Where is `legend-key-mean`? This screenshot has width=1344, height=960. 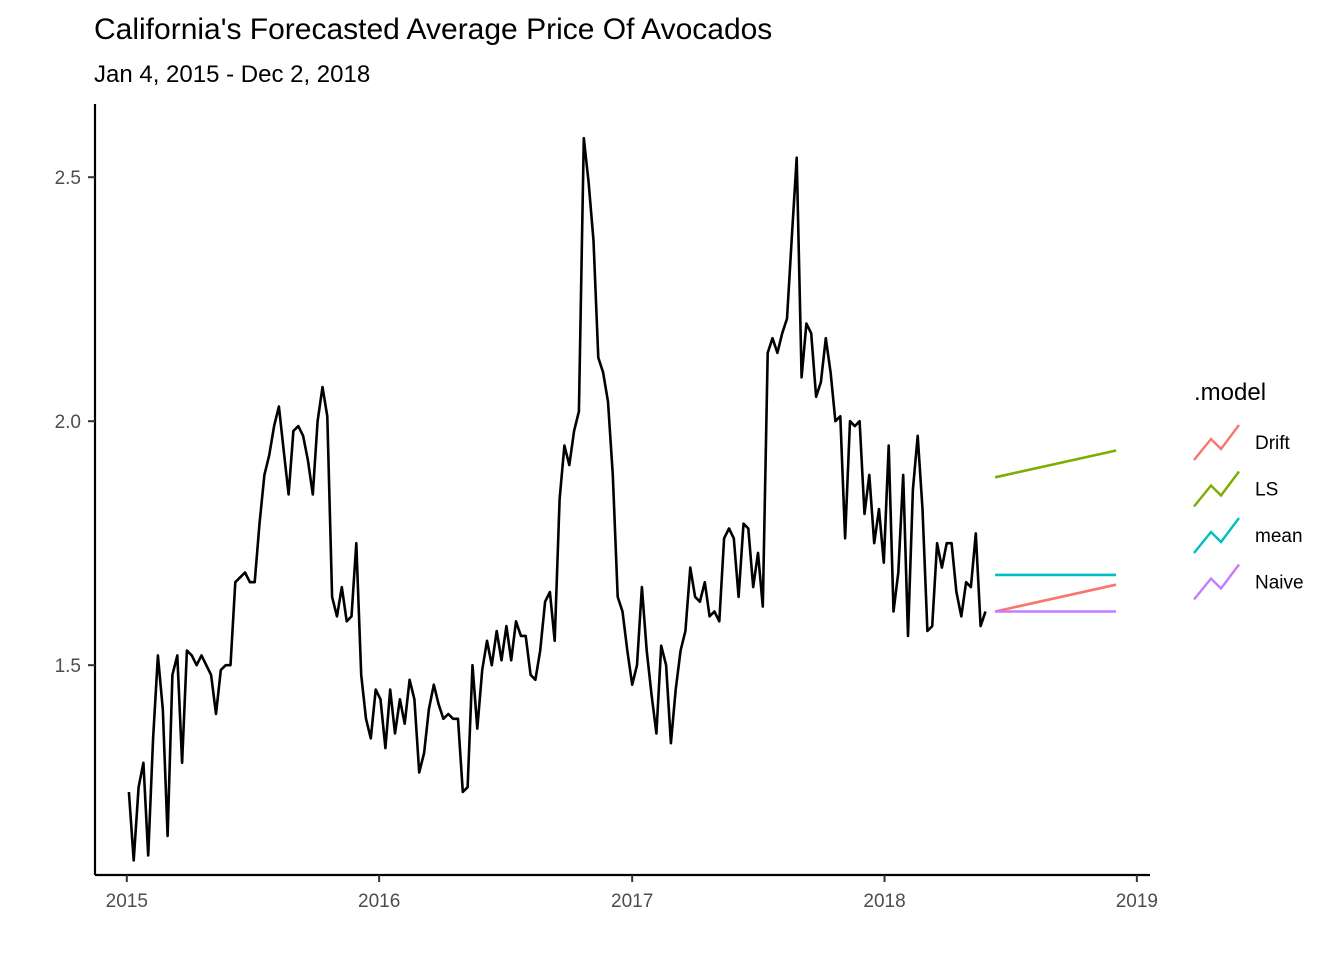 legend-key-mean is located at coordinates (1216, 535).